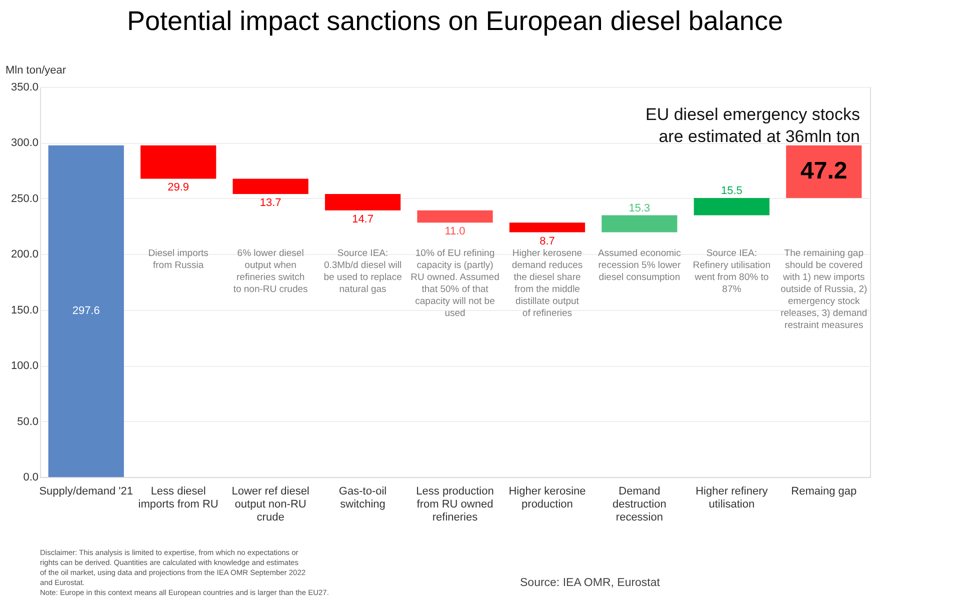 The image size is (960, 599). I want to click on annotation: The remaining gap should be covered with 1) new imports outside of Russia, 2) emergency stock releases, 3) demand restraint measures, so click(824, 289).